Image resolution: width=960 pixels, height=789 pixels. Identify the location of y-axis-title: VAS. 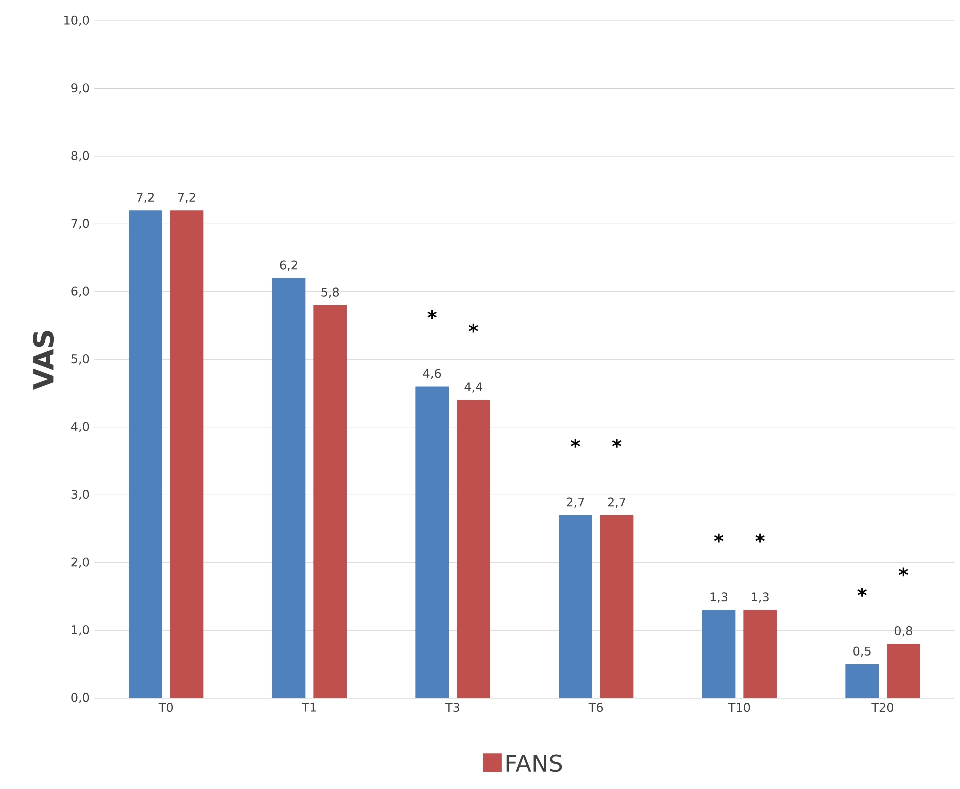
(43, 360).